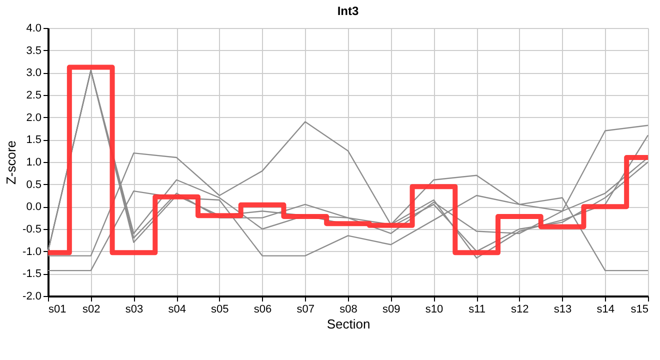 The width and height of the screenshot is (660, 360). Describe the element at coordinates (477, 310) in the screenshot. I see `x-tick-label: s11` at that location.